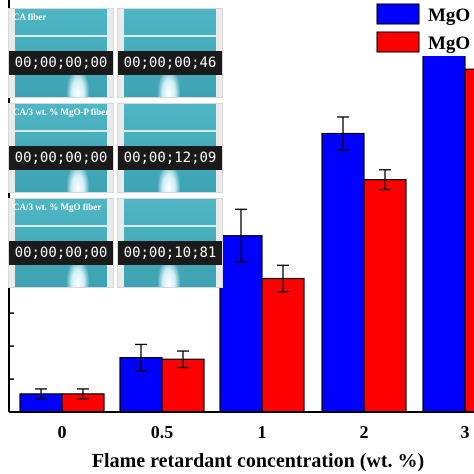 The height and width of the screenshot is (474, 474). I want to click on legend-swatch-blue, so click(398, 14).